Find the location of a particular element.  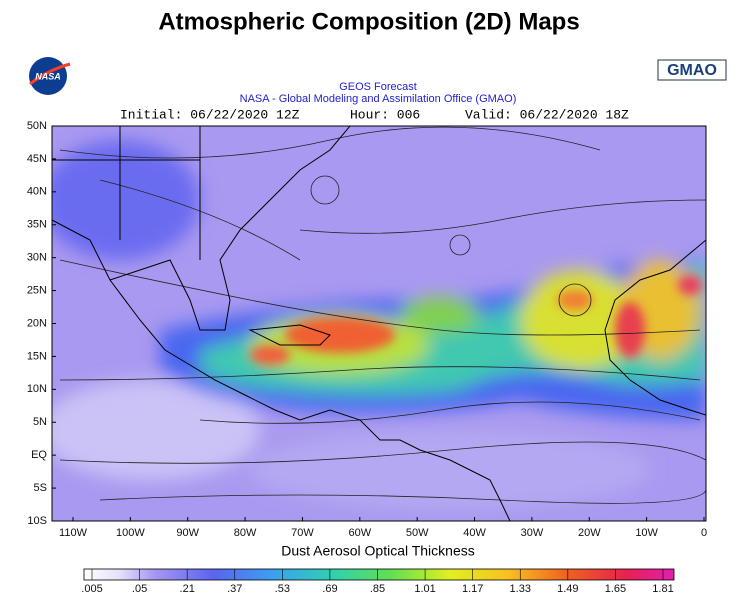

colorbar-label: 1.17 is located at coordinates (472, 589).